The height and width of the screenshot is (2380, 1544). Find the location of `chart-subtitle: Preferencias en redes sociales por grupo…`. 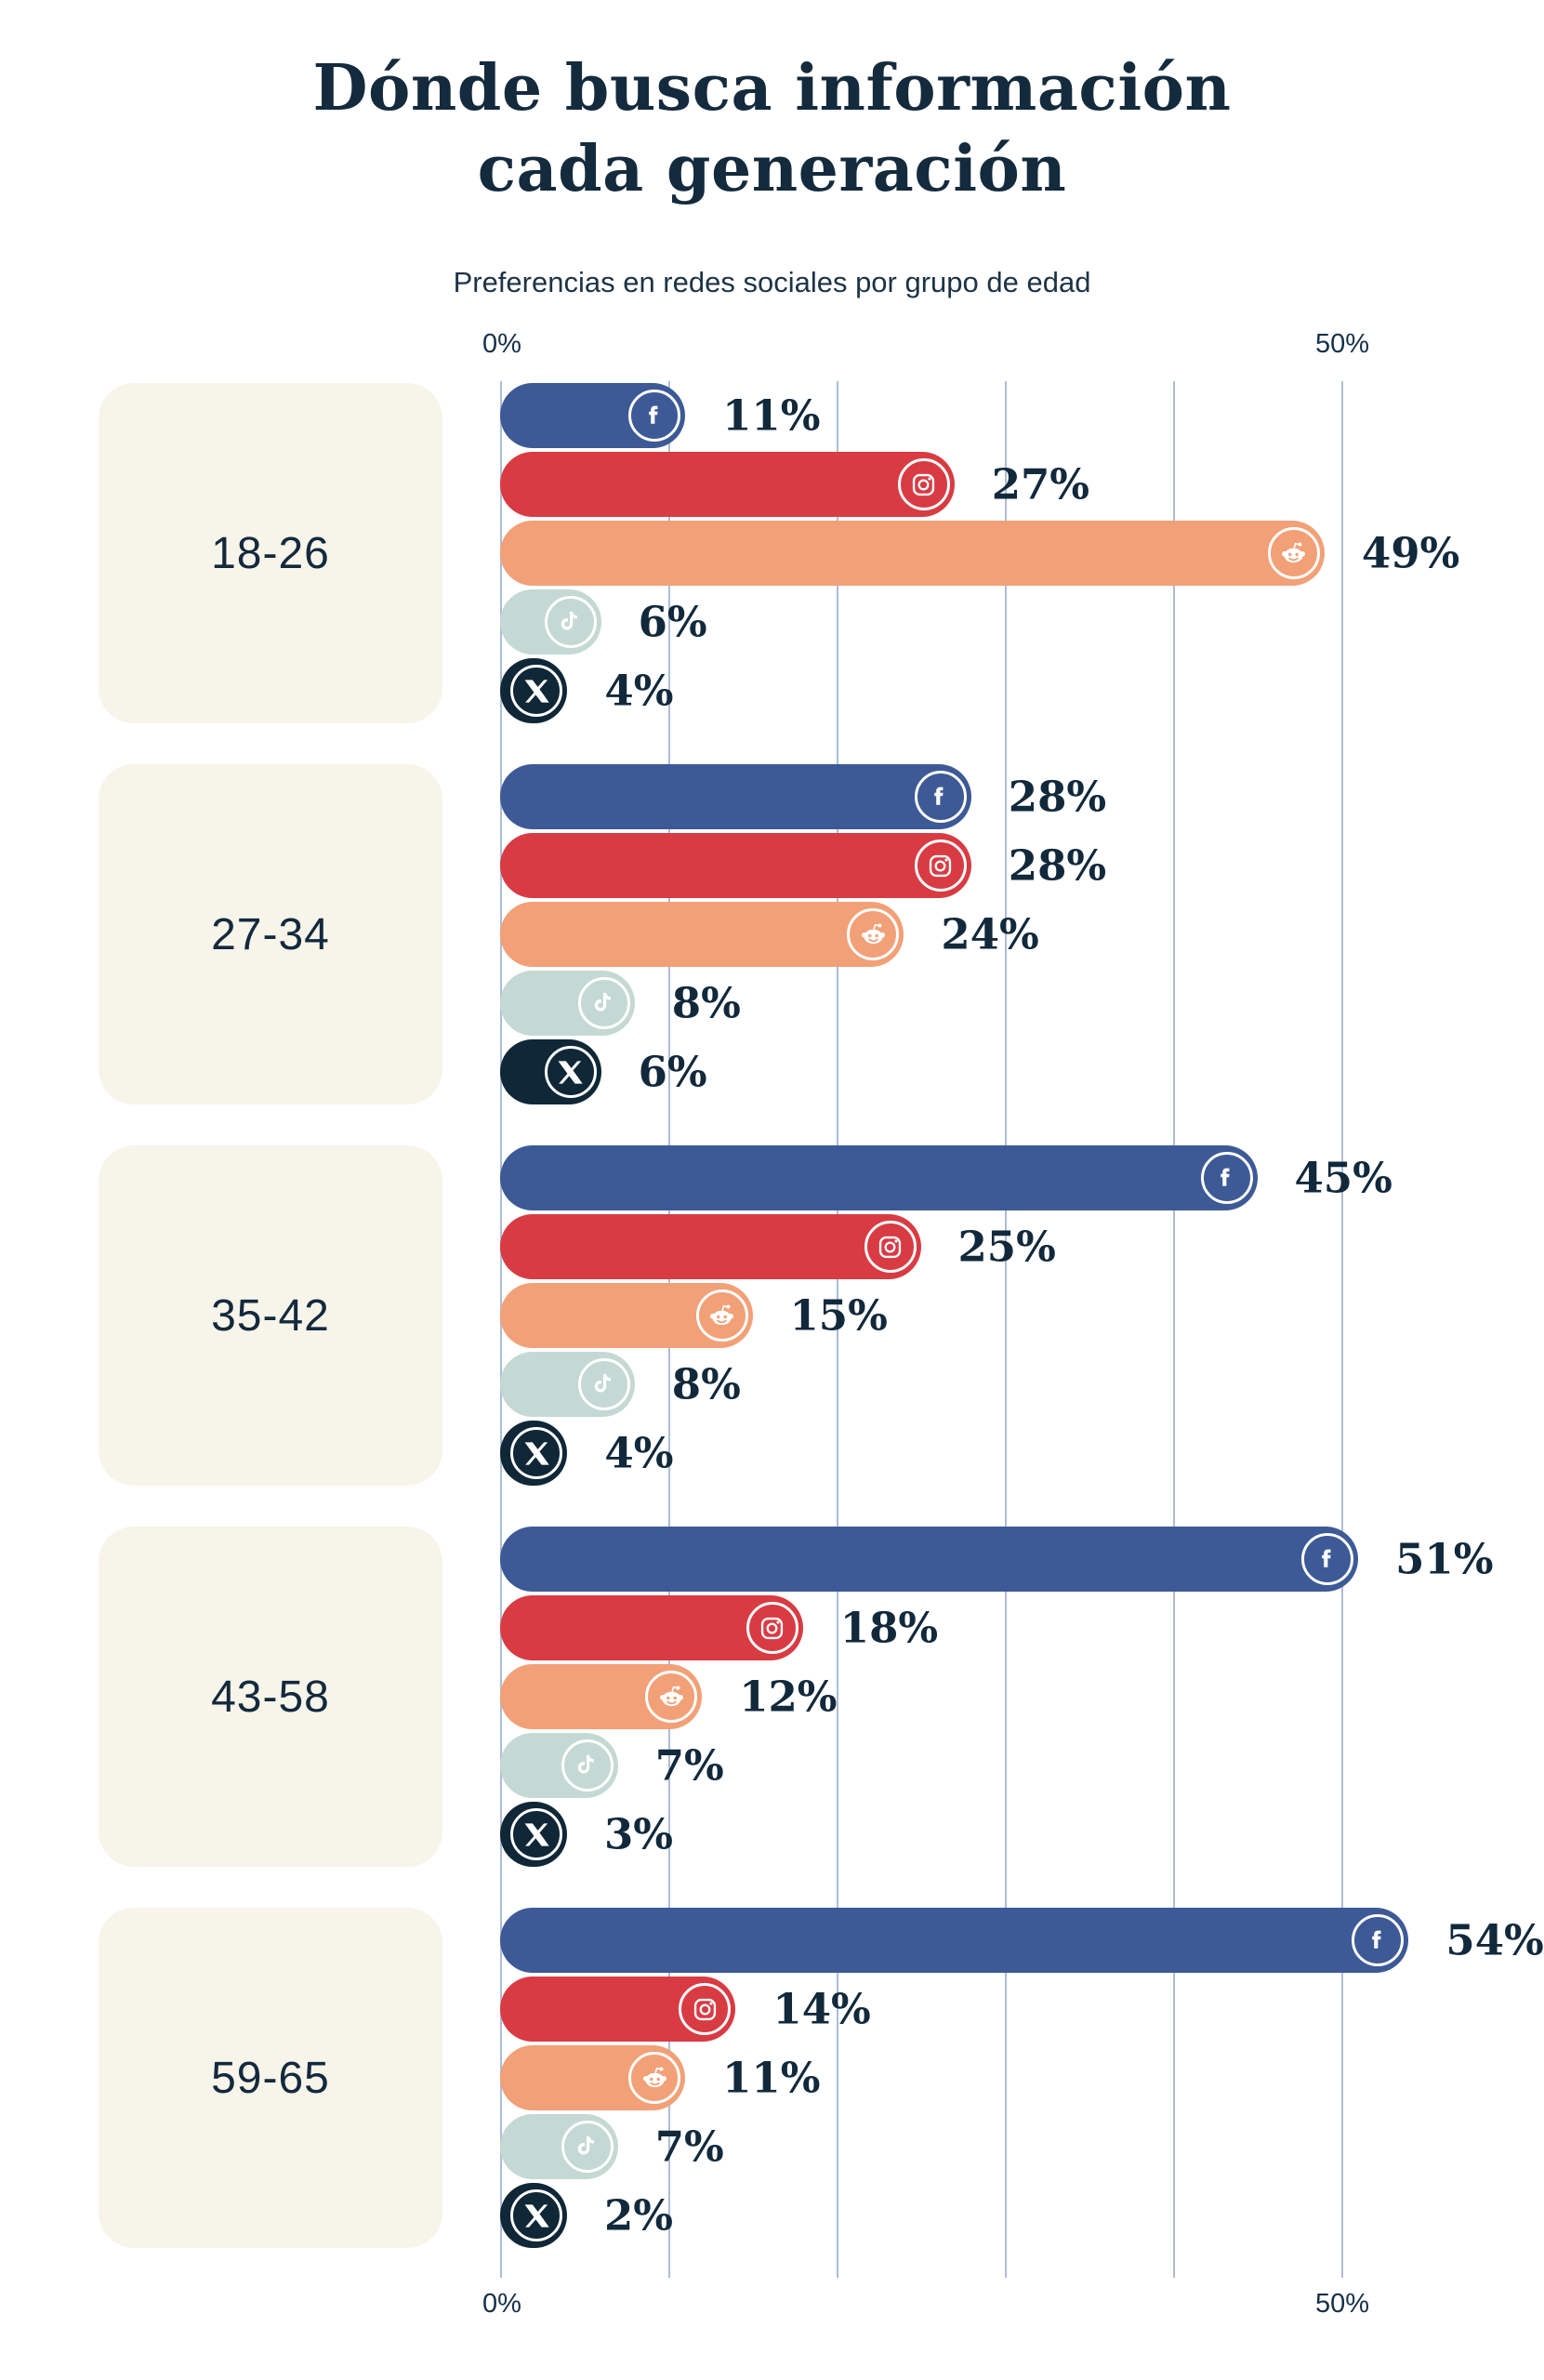

chart-subtitle: Preferencias en redes sociales por grupo… is located at coordinates (772, 282).